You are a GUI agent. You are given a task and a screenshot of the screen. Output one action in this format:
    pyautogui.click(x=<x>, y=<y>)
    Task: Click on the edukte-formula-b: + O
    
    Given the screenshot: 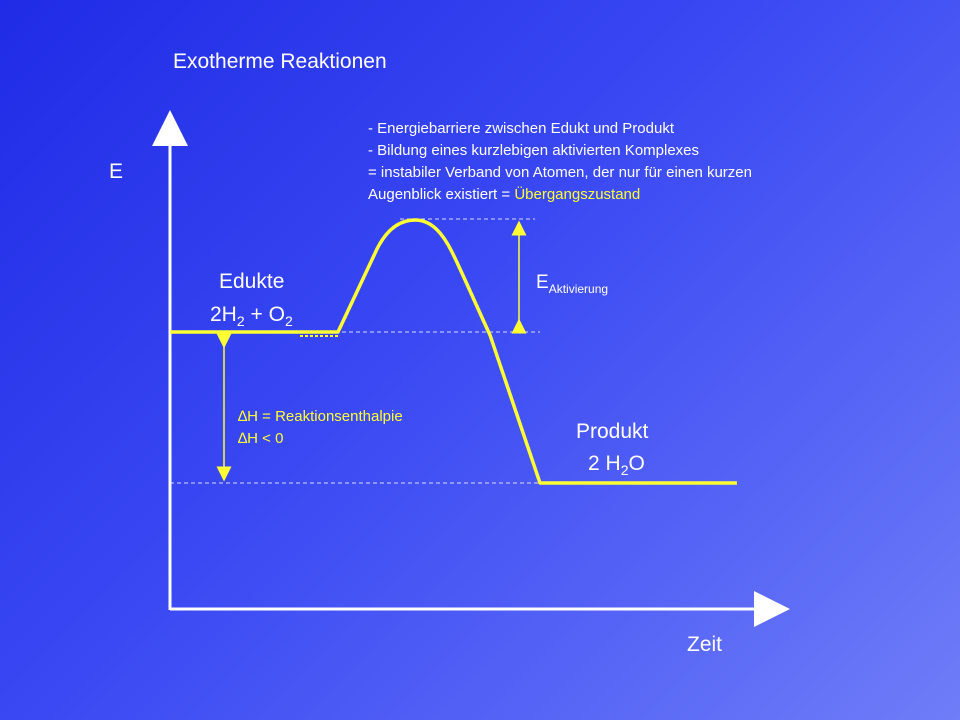 What is the action you would take?
    pyautogui.click(x=264, y=314)
    